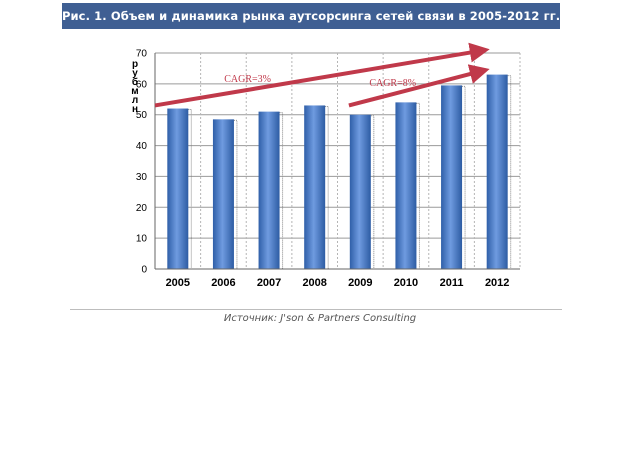 The image size is (640, 451). I want to click on x-tick-label: 2011, so click(452, 283).